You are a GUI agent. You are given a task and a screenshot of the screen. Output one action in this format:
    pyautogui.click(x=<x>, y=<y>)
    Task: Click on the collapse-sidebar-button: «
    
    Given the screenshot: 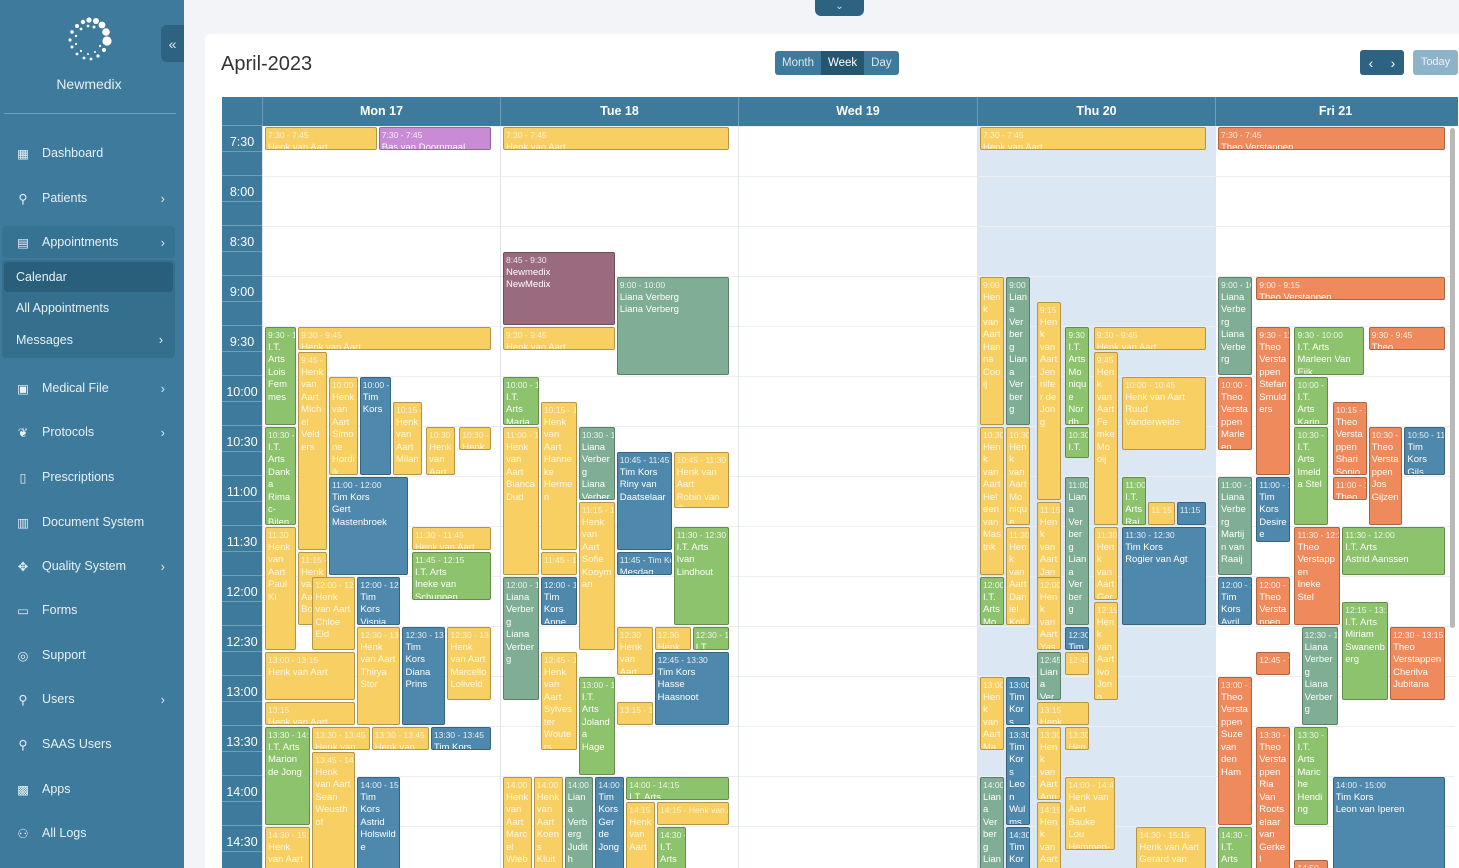 What is the action you would take?
    pyautogui.click(x=172, y=43)
    